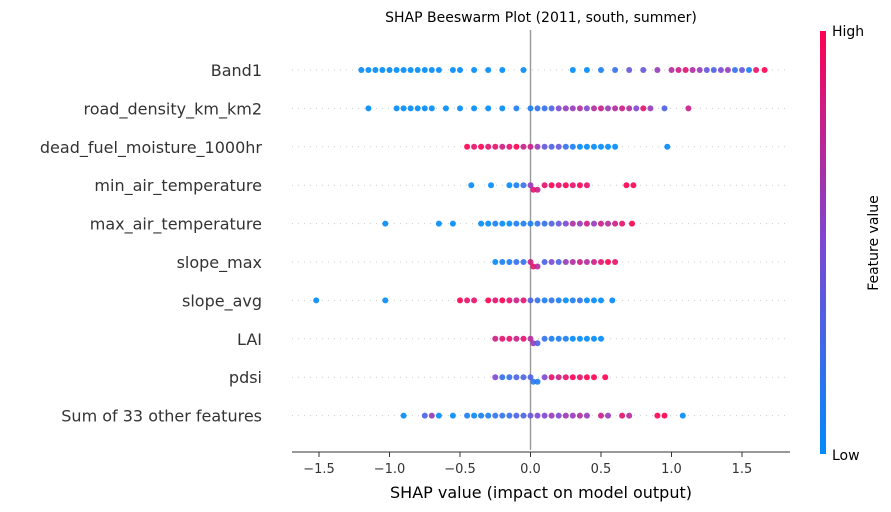 This screenshot has width=891, height=512. I want to click on colorbar-high-label: High, so click(848, 32).